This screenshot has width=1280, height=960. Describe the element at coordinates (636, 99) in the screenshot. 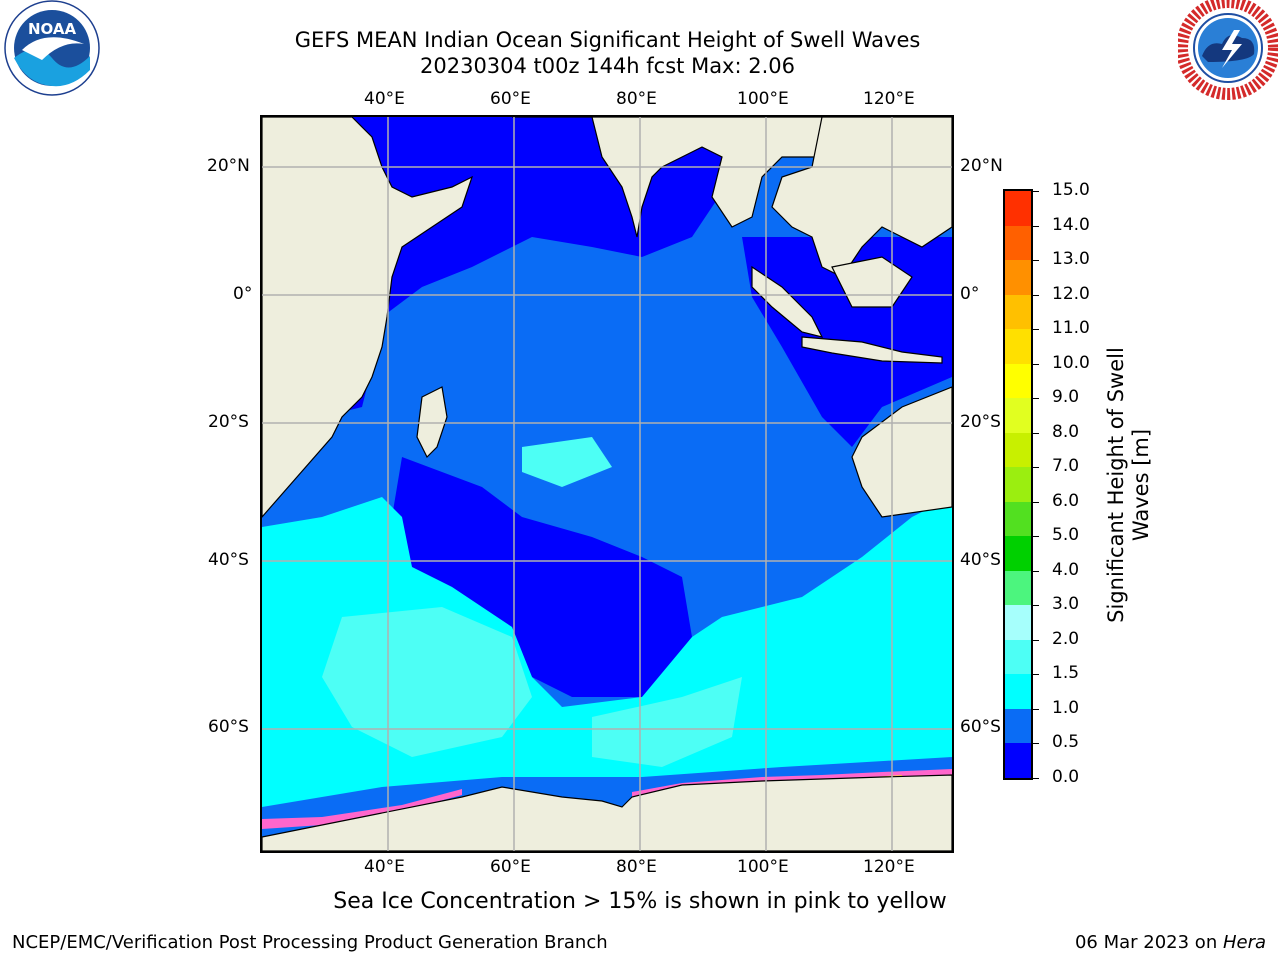

I see `lon-label-top: 80°E` at that location.